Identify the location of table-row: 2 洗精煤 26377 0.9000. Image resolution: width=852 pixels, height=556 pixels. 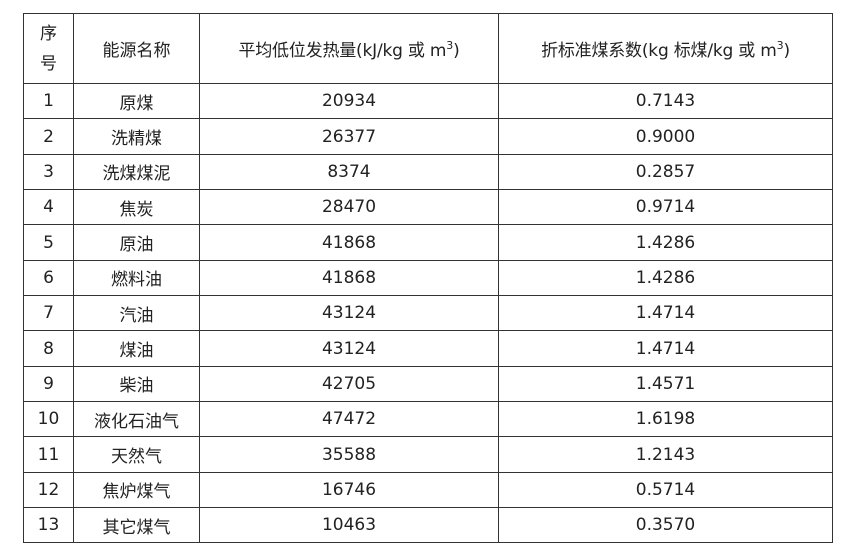
(428, 136).